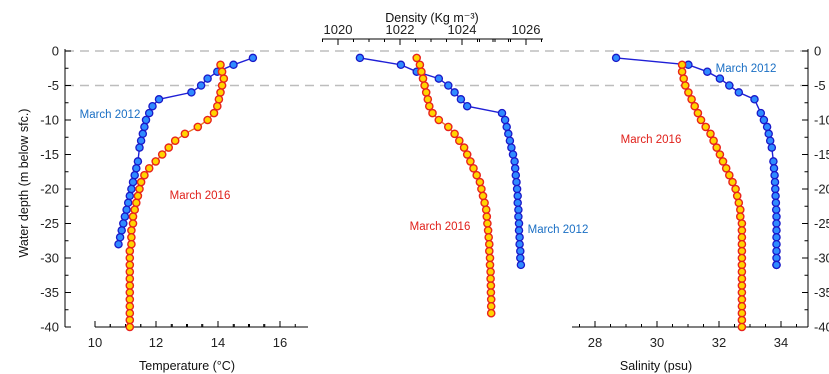 The height and width of the screenshot is (374, 829). What do you see at coordinates (187, 366) in the screenshot?
I see `x-axis-label-temperature: Temperature (°C)` at bounding box center [187, 366].